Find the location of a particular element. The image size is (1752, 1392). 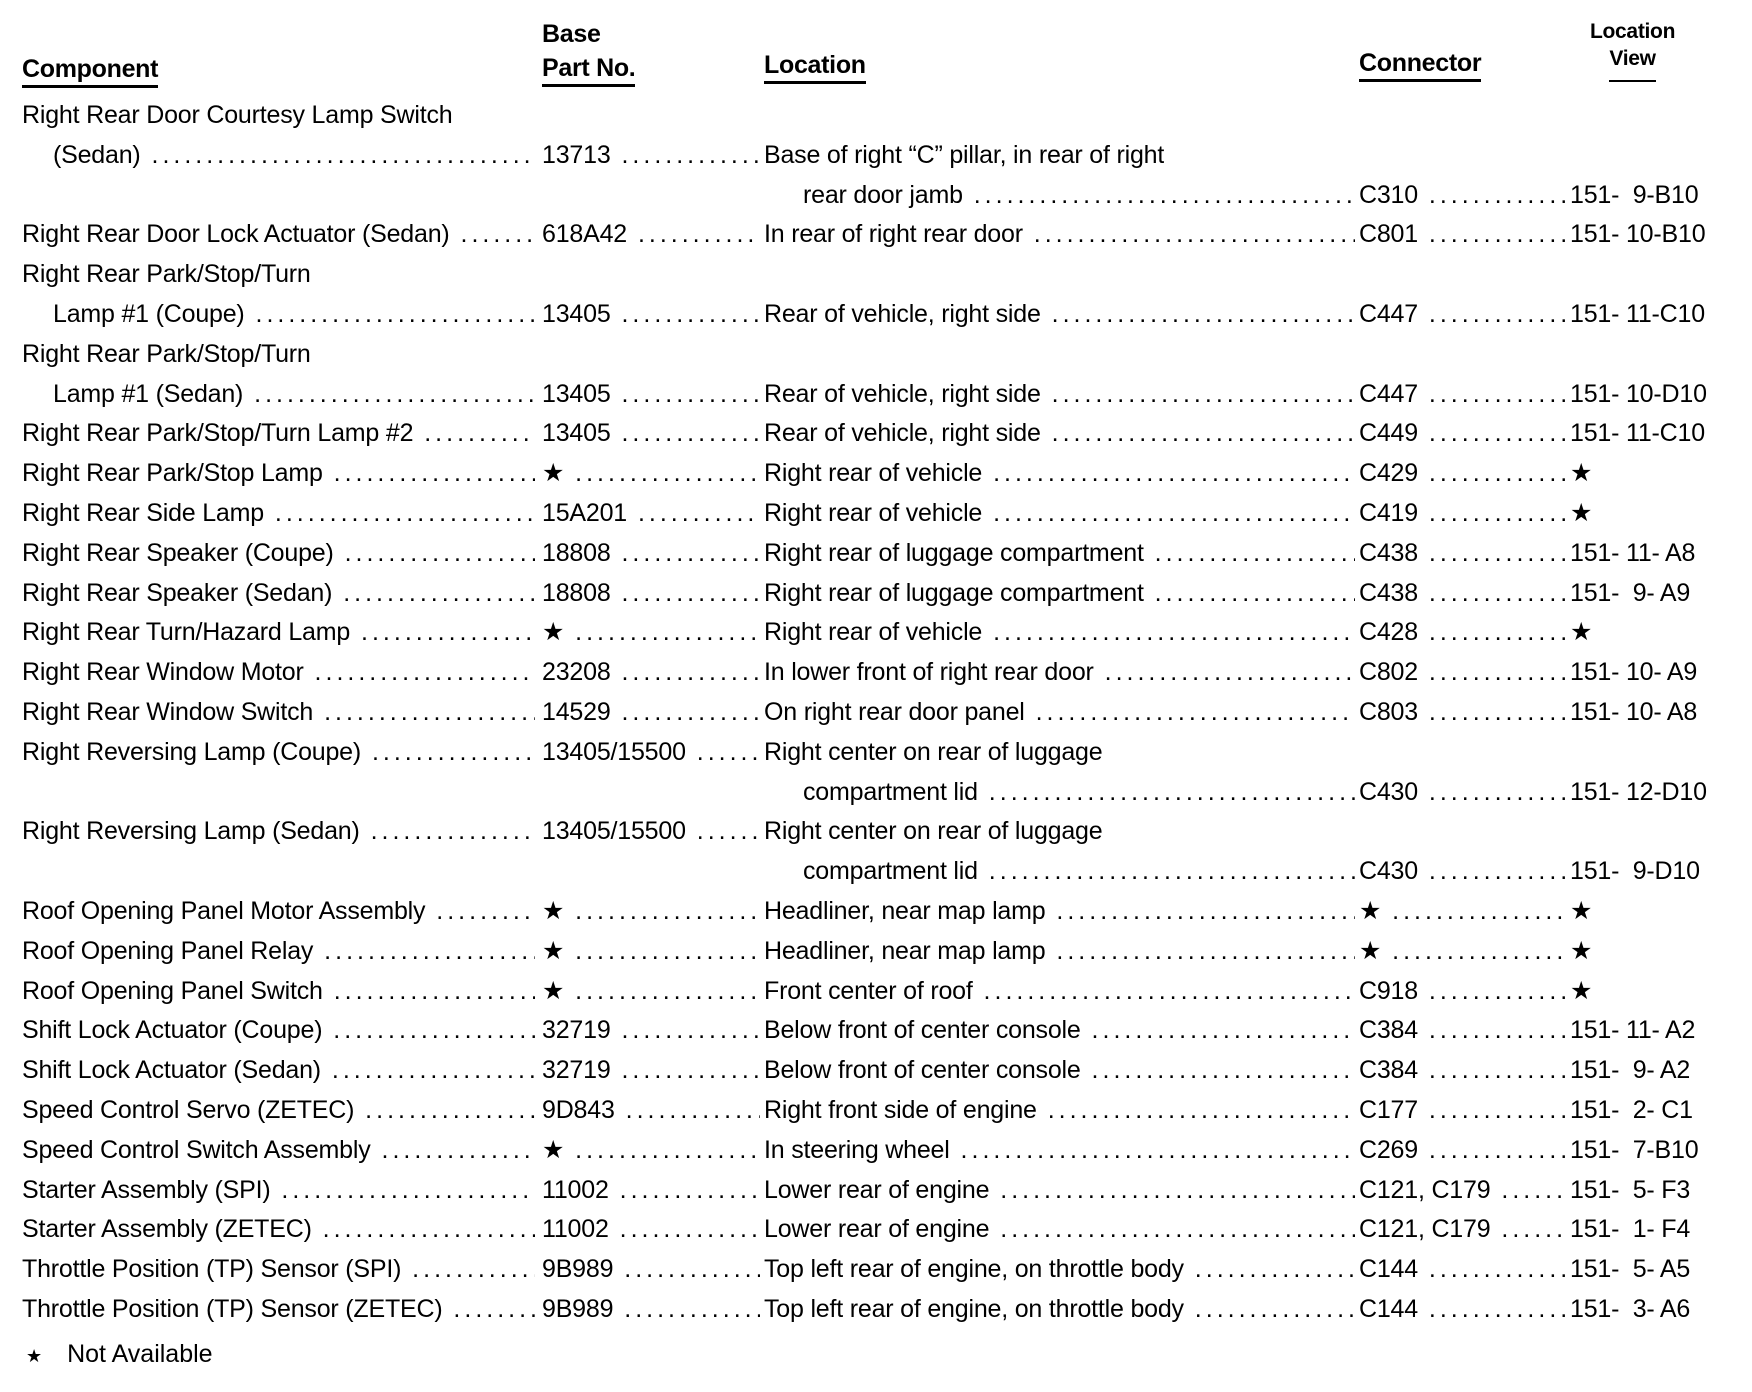

location-text-text: Lower rear of engine is located at coordinates (877, 1229).